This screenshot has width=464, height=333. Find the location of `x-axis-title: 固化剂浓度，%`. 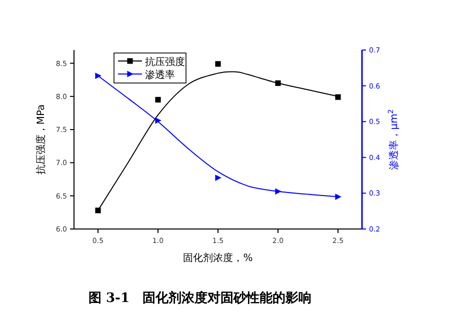

x-axis-title: 固化剂浓度，% is located at coordinates (218, 258).